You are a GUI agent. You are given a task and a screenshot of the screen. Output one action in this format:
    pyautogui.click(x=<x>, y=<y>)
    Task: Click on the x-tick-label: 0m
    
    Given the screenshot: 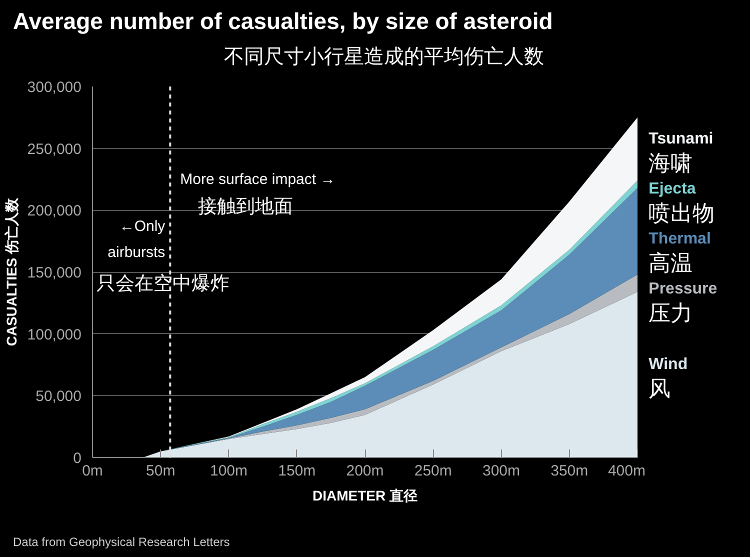 What is the action you would take?
    pyautogui.click(x=92, y=471)
    